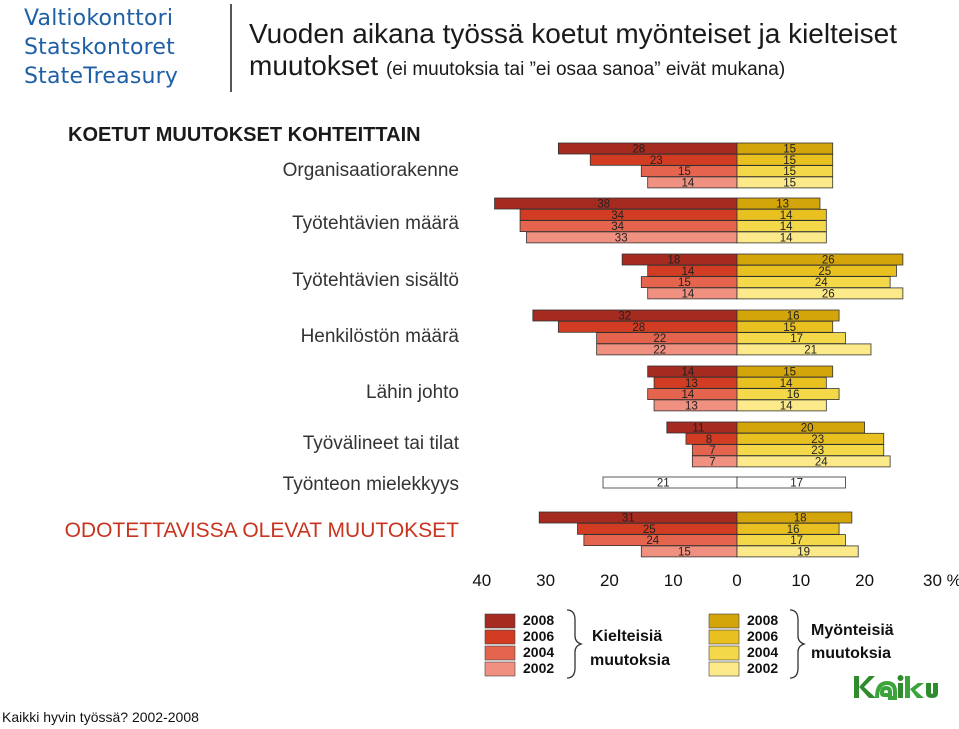 This screenshot has height=729, width=959. I want to click on legend-year-negative: 2002, so click(539, 668).